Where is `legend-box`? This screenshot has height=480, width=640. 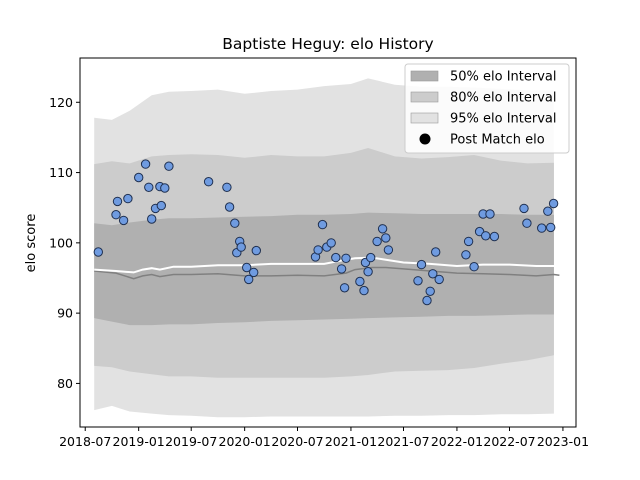 legend-box is located at coordinates (487, 108).